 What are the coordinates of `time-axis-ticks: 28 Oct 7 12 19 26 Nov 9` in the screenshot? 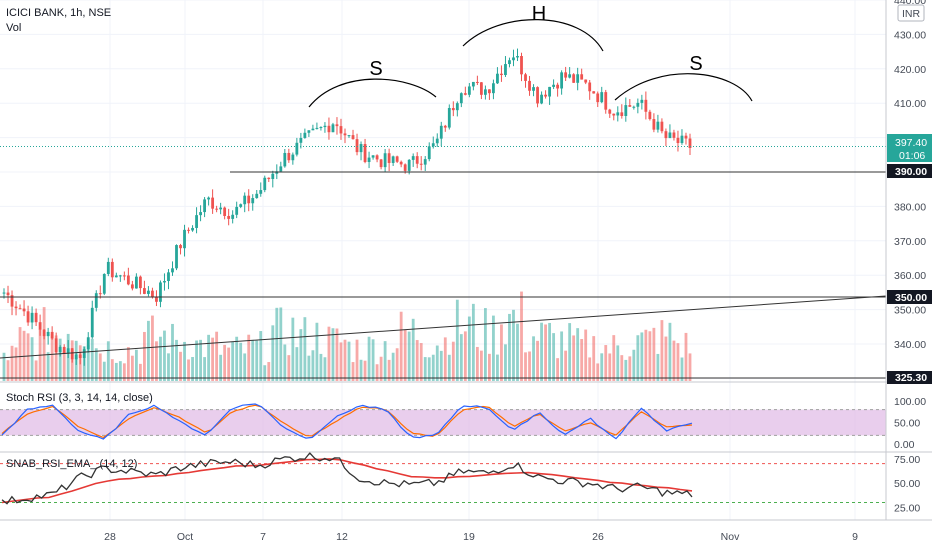 It's located at (481, 537).